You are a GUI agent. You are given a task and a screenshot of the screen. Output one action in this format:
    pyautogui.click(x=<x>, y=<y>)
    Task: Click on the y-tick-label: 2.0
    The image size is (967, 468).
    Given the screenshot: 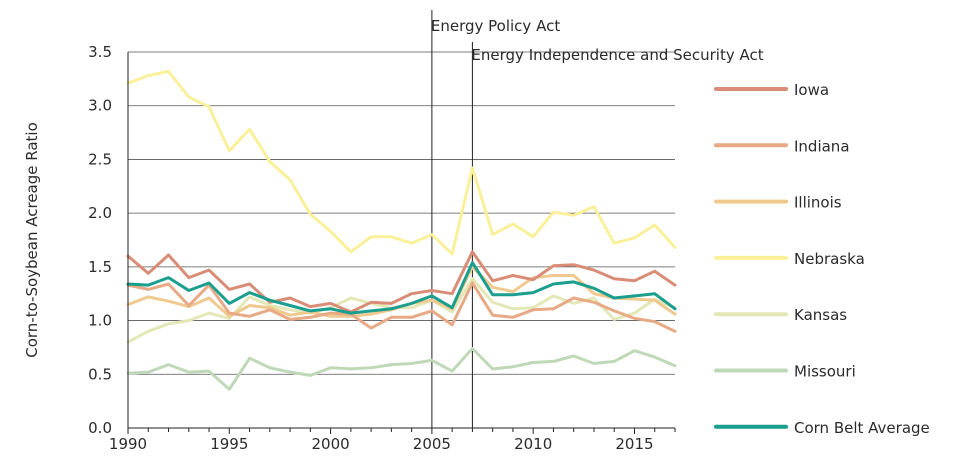 What is the action you would take?
    pyautogui.click(x=100, y=213)
    